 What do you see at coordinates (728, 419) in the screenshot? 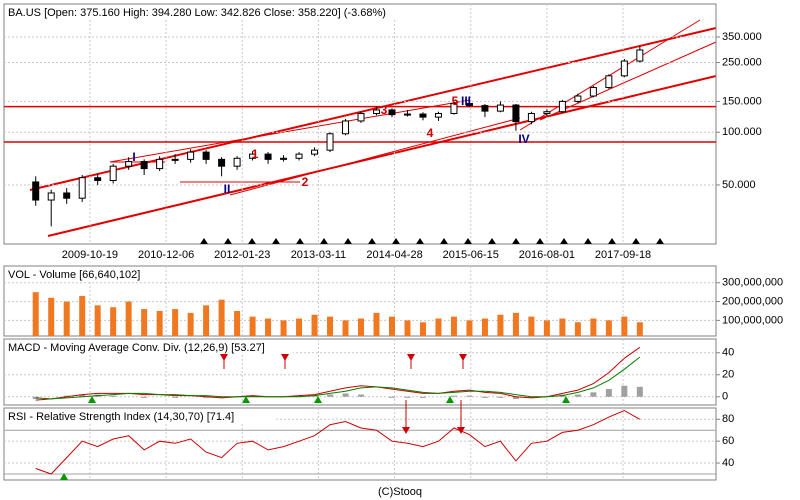
I see `y-tick-label: 80` at bounding box center [728, 419].